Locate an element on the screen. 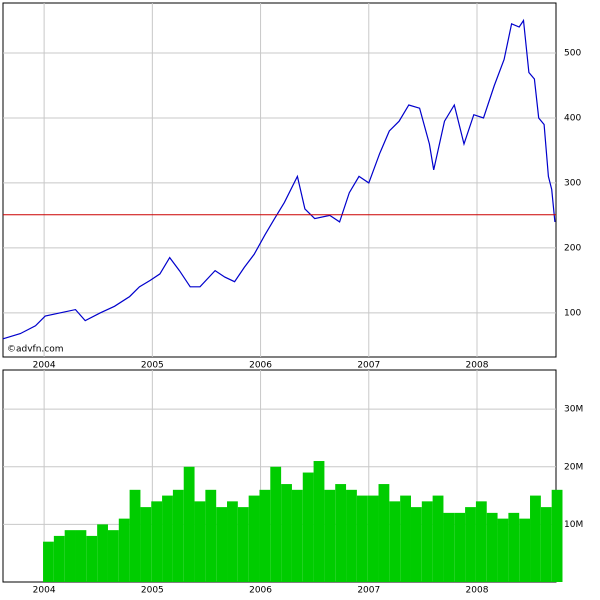 Image resolution: width=600 pixels, height=600 pixels. y-tick-label: 100 is located at coordinates (572, 313).